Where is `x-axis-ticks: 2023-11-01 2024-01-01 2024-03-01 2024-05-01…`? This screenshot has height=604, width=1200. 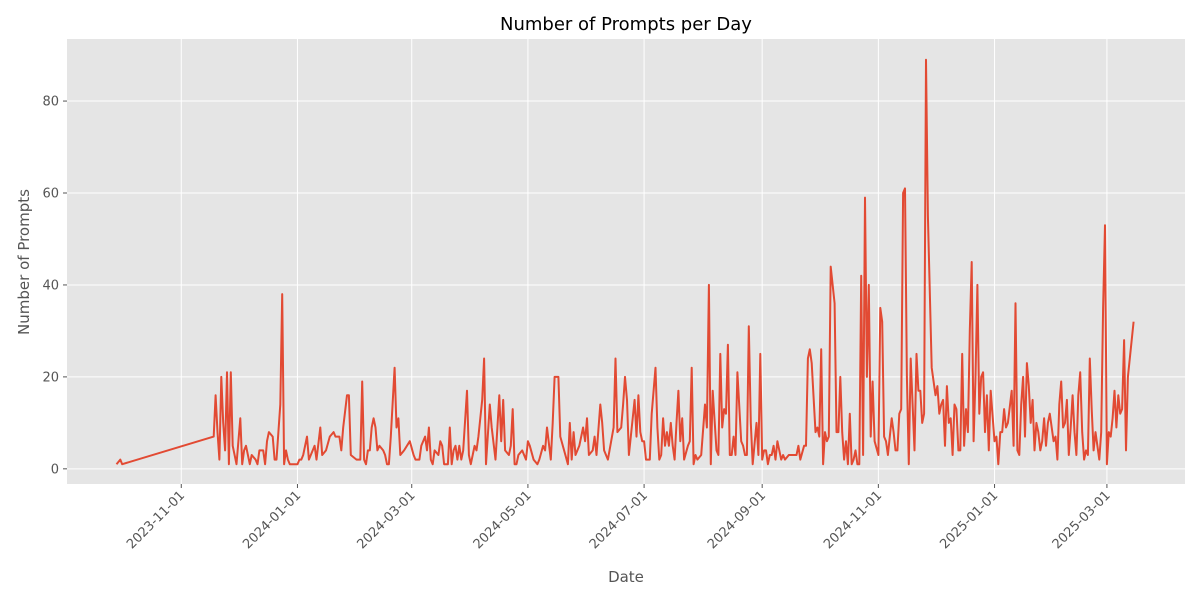 x-axis-ticks: 2023-11-01 2024-01-01 2024-03-01 2024-05-01… is located at coordinates (619, 518).